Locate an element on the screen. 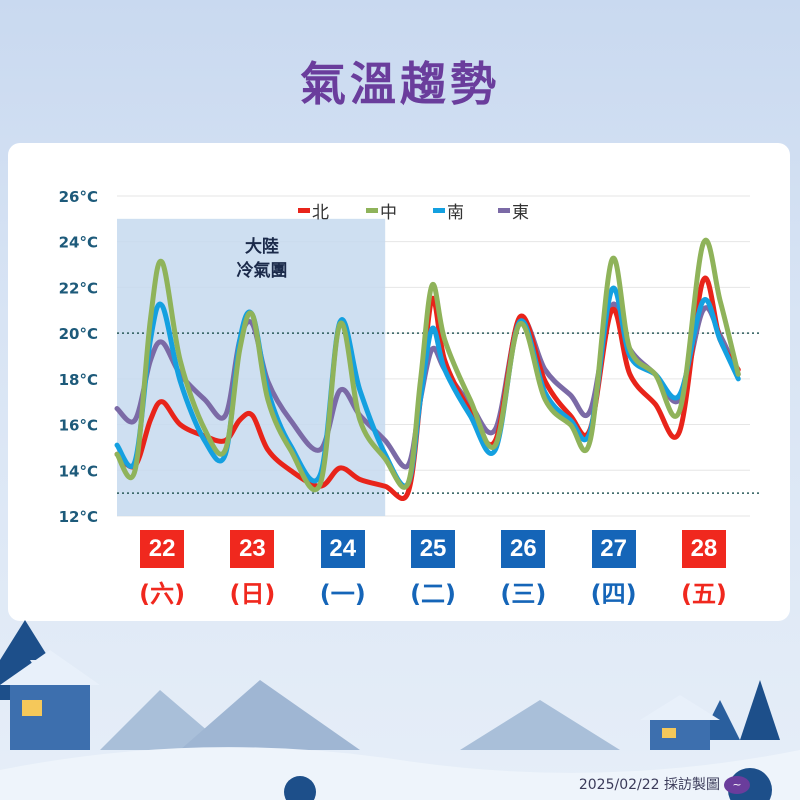 The height and width of the screenshot is (800, 800). day-label: 28 (五) is located at coordinates (704, 569).